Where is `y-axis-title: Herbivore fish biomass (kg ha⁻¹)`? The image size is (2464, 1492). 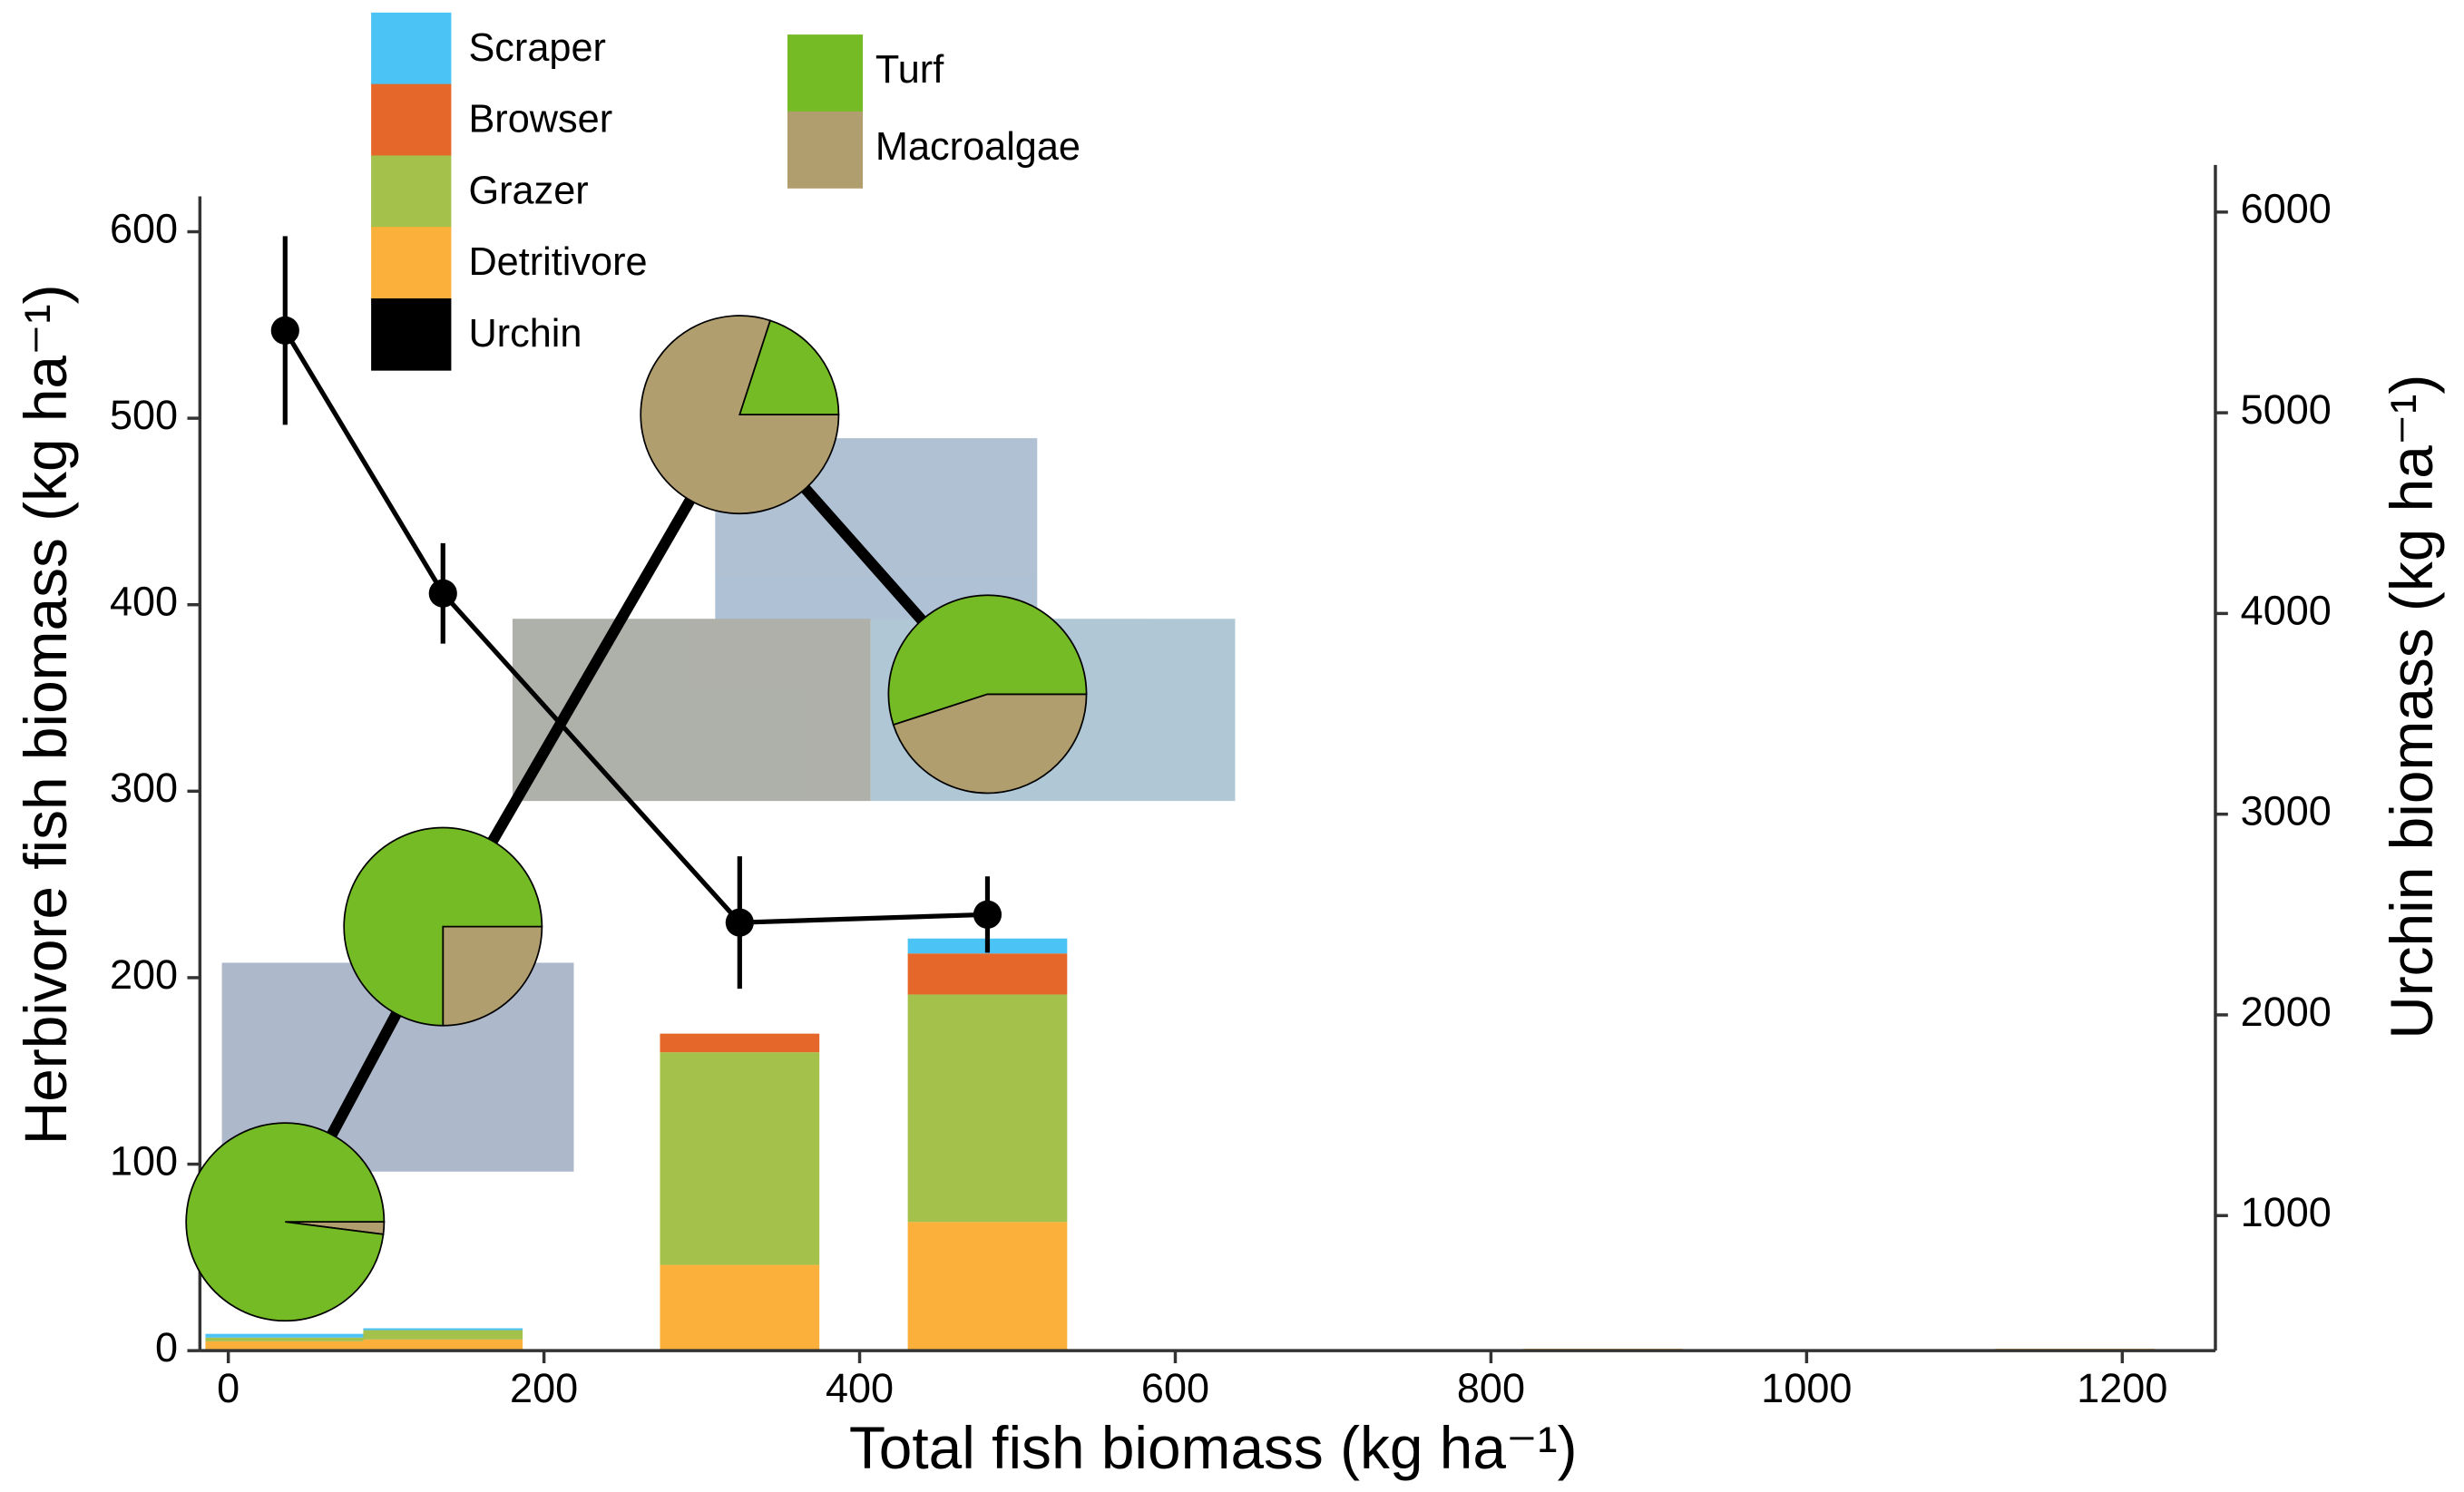 y-axis-title: Herbivore fish biomass (kg ha⁻¹) is located at coordinates (45, 714).